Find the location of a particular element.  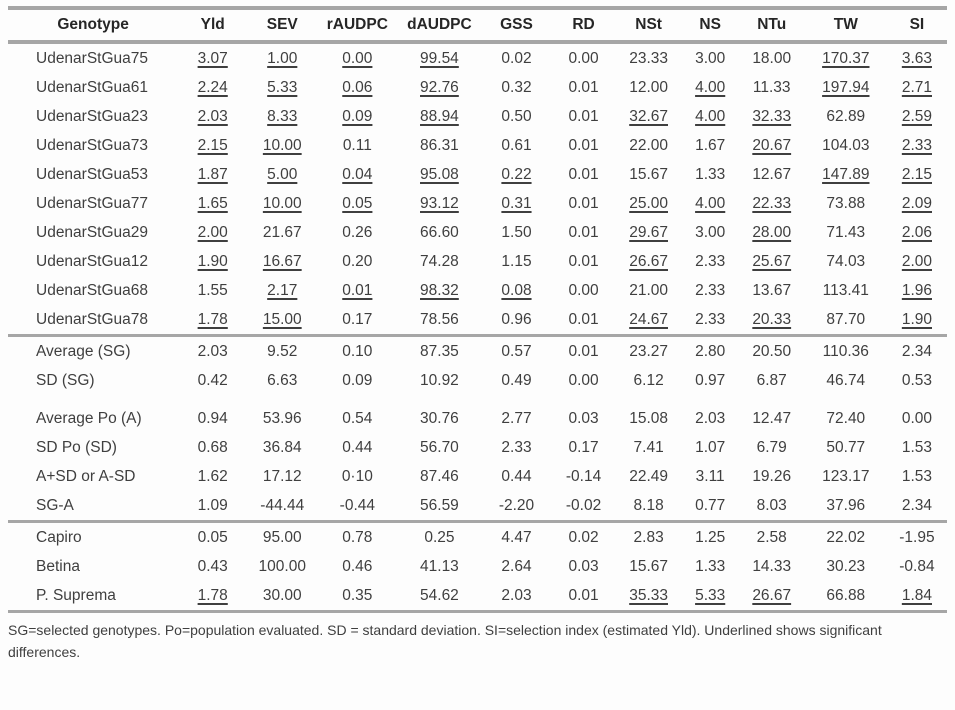

cell: 21.00 is located at coordinates (648, 290).